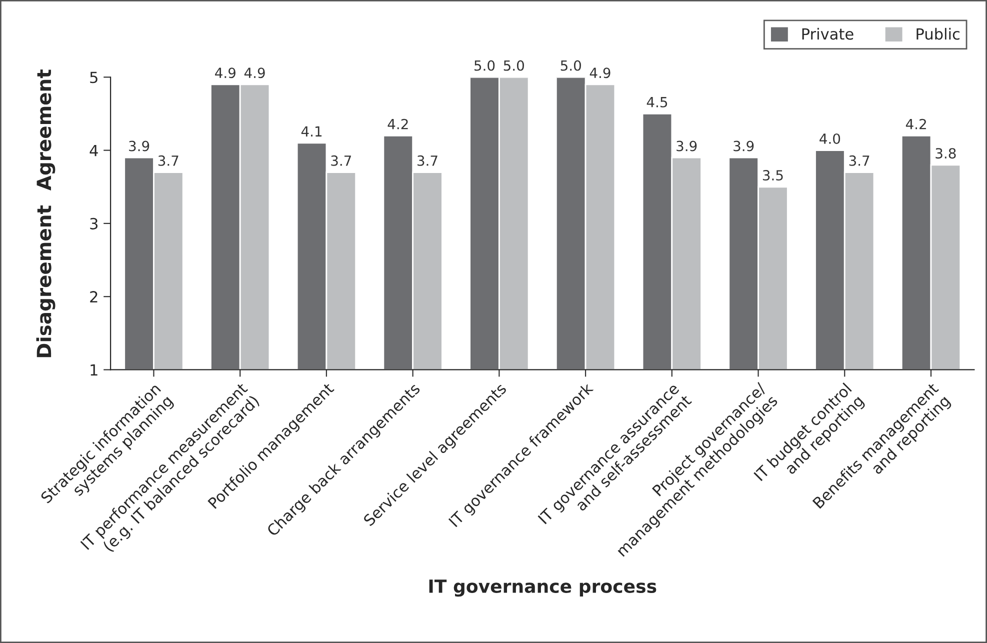 The height and width of the screenshot is (643, 987). What do you see at coordinates (828, 34) in the screenshot?
I see `legend-label: Private` at bounding box center [828, 34].